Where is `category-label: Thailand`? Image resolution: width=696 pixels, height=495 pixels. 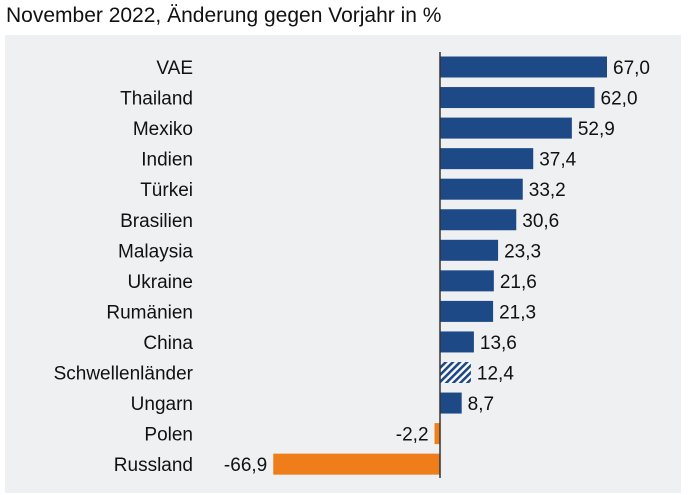 category-label: Thailand is located at coordinates (156, 99).